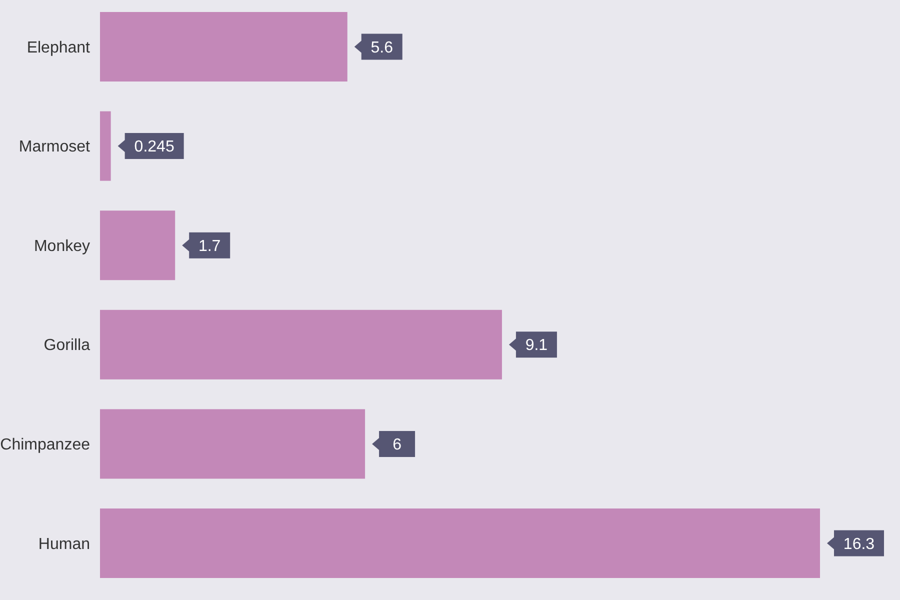 The width and height of the screenshot is (900, 600). What do you see at coordinates (397, 445) in the screenshot?
I see `data-label: 6` at bounding box center [397, 445].